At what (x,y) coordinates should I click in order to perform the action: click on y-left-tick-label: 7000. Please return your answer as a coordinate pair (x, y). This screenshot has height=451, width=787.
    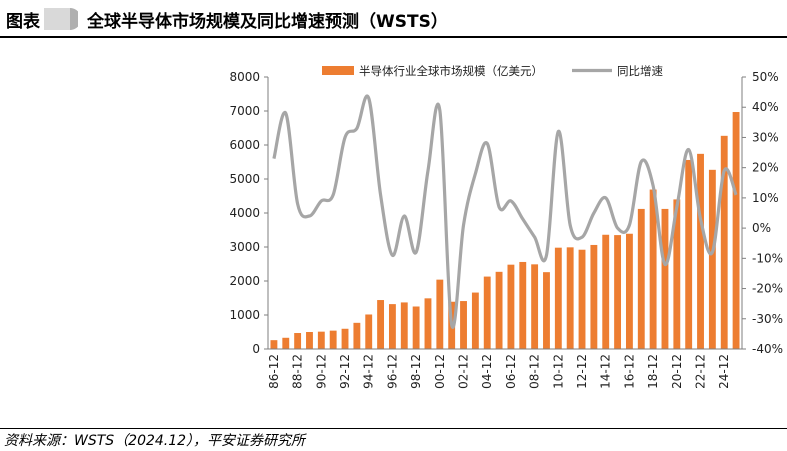
    Looking at the image, I should click on (244, 111).